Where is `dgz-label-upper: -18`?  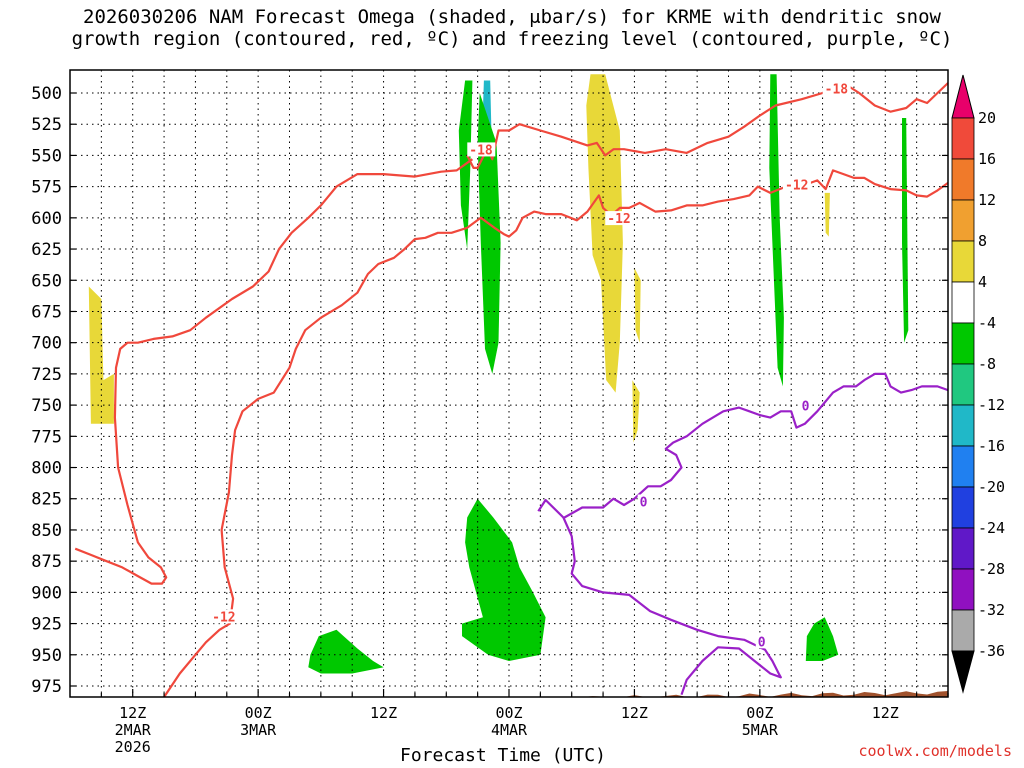
dgz-label-upper: -18 is located at coordinates (837, 89).